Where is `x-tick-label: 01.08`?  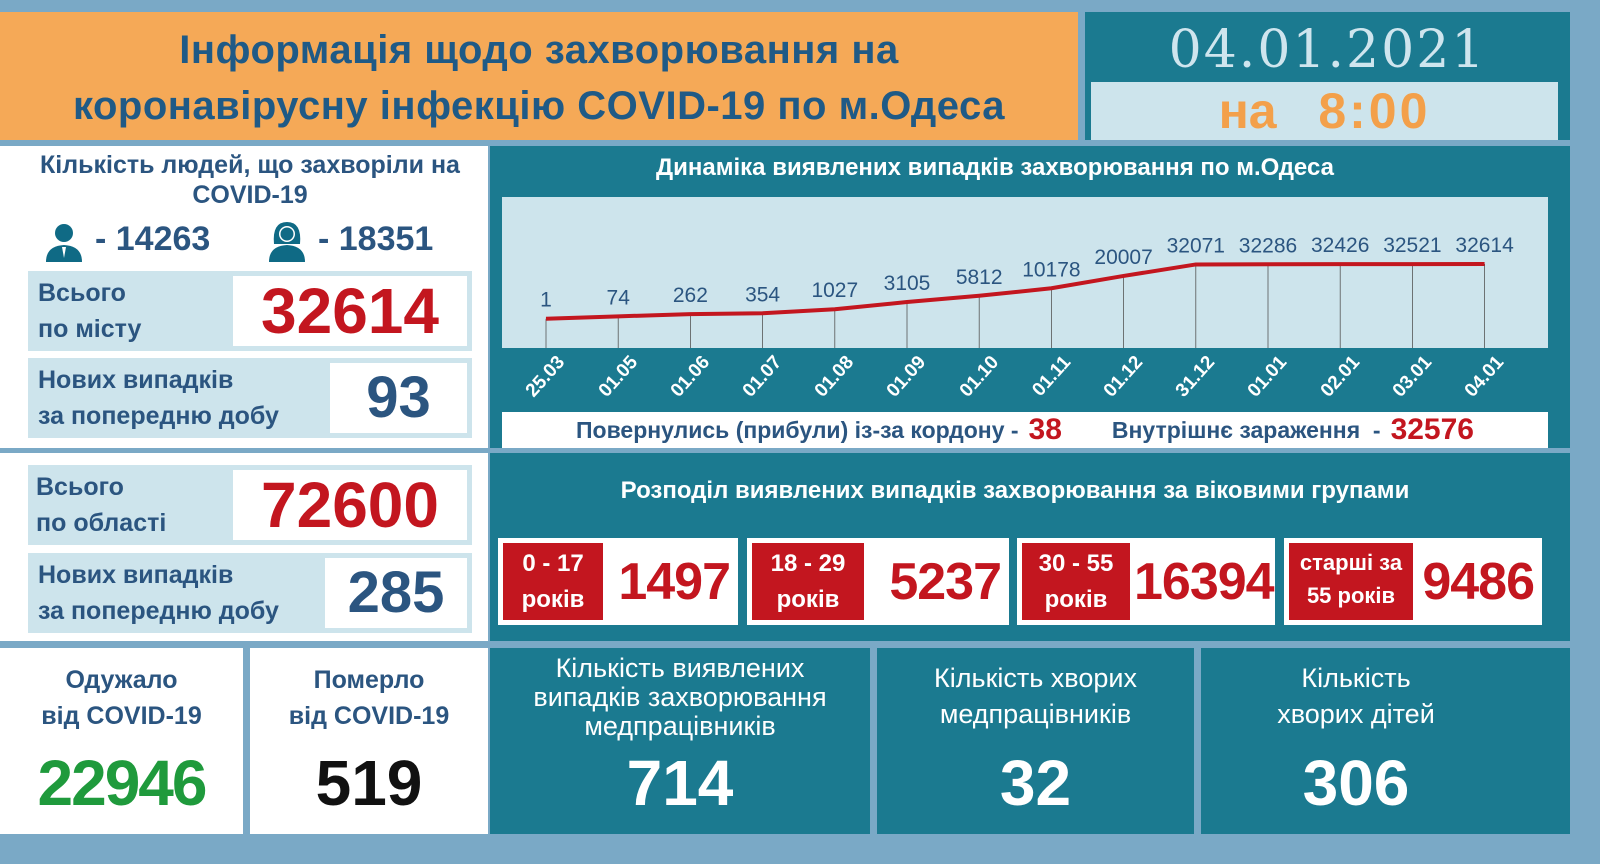
x-tick-label: 01.08 is located at coordinates (834, 377).